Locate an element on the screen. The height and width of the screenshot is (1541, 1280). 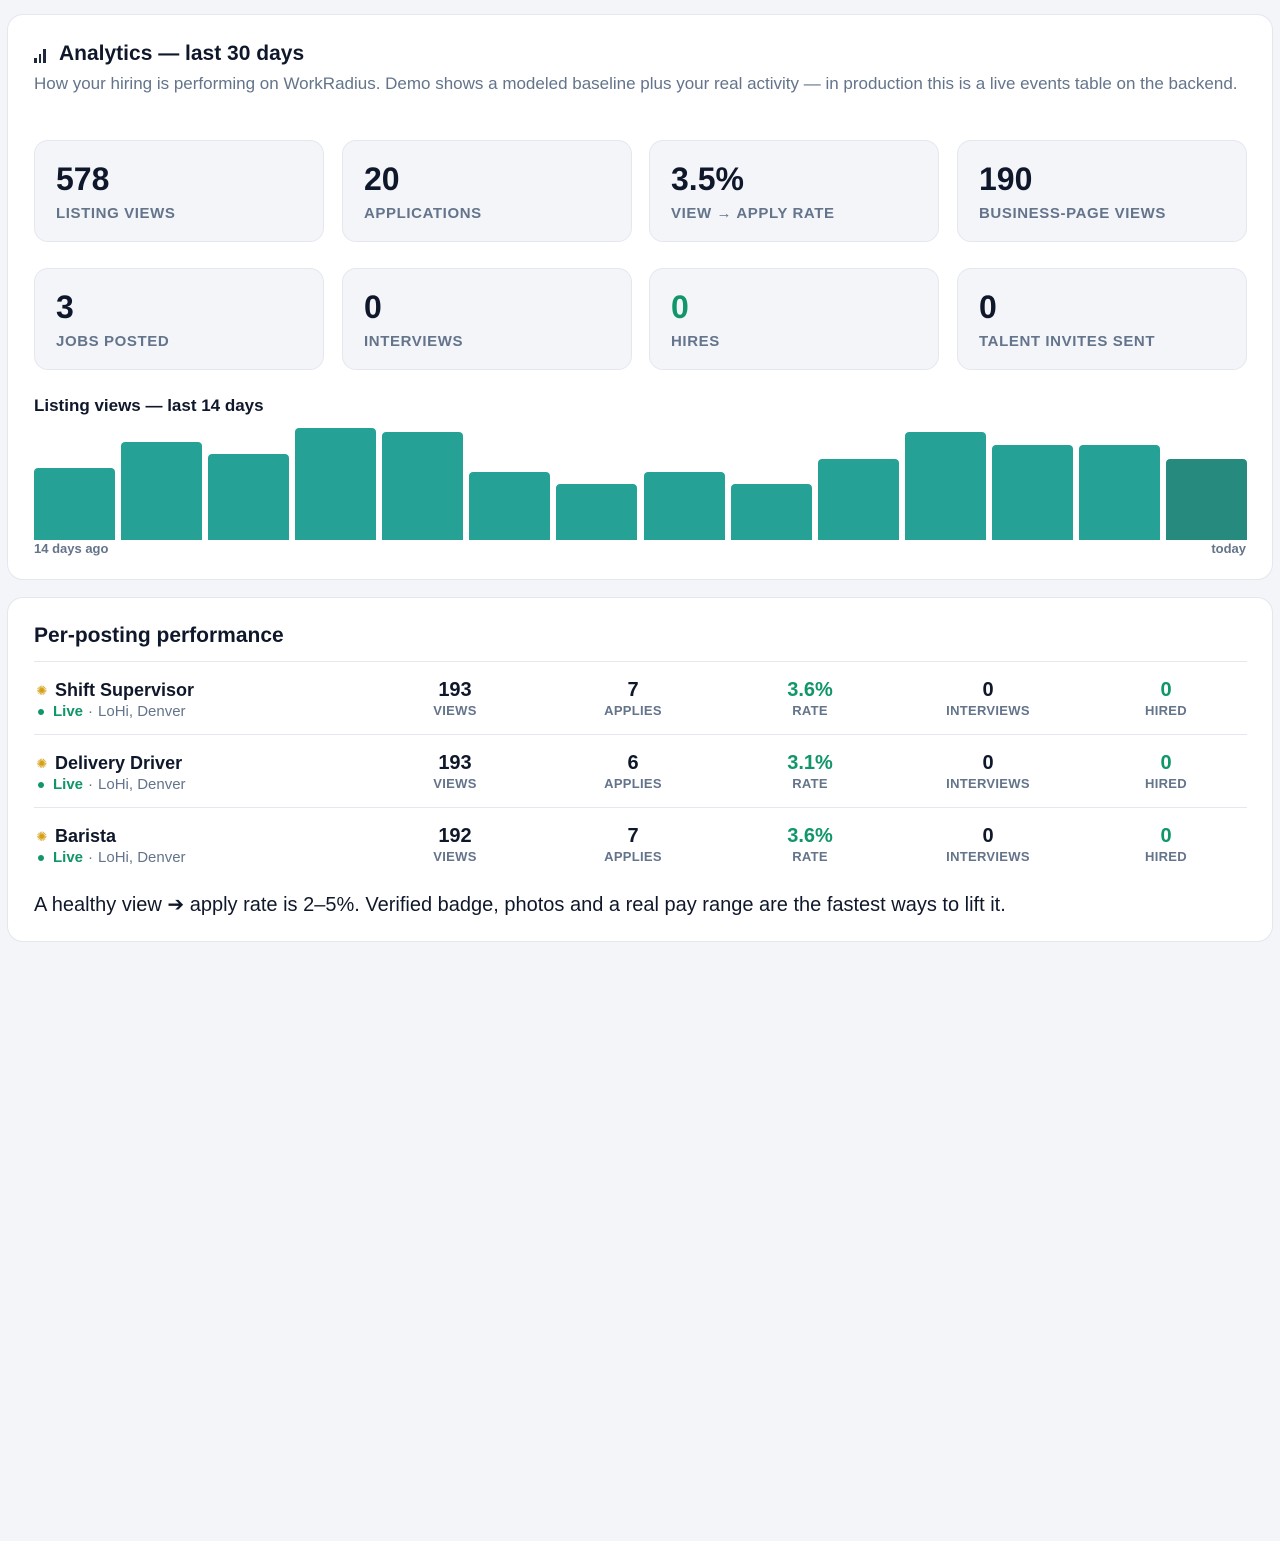
chart-x-end-label: today is located at coordinates (1228, 548).